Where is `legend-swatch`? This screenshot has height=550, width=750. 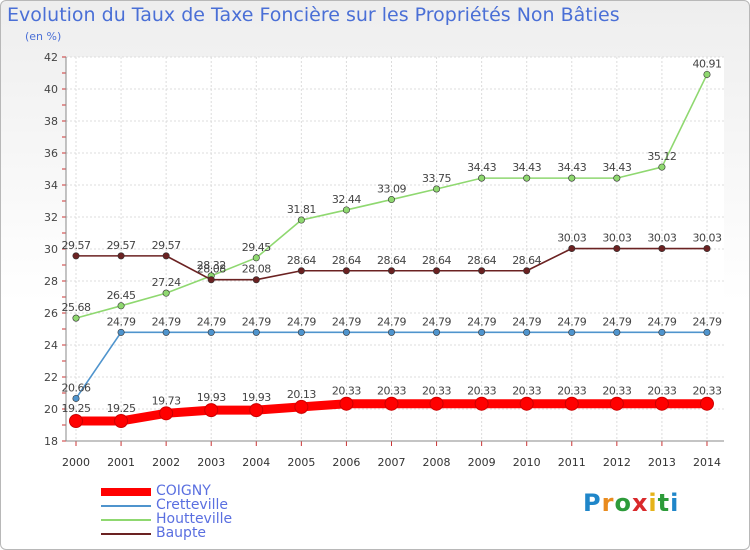 legend-swatch is located at coordinates (126, 534).